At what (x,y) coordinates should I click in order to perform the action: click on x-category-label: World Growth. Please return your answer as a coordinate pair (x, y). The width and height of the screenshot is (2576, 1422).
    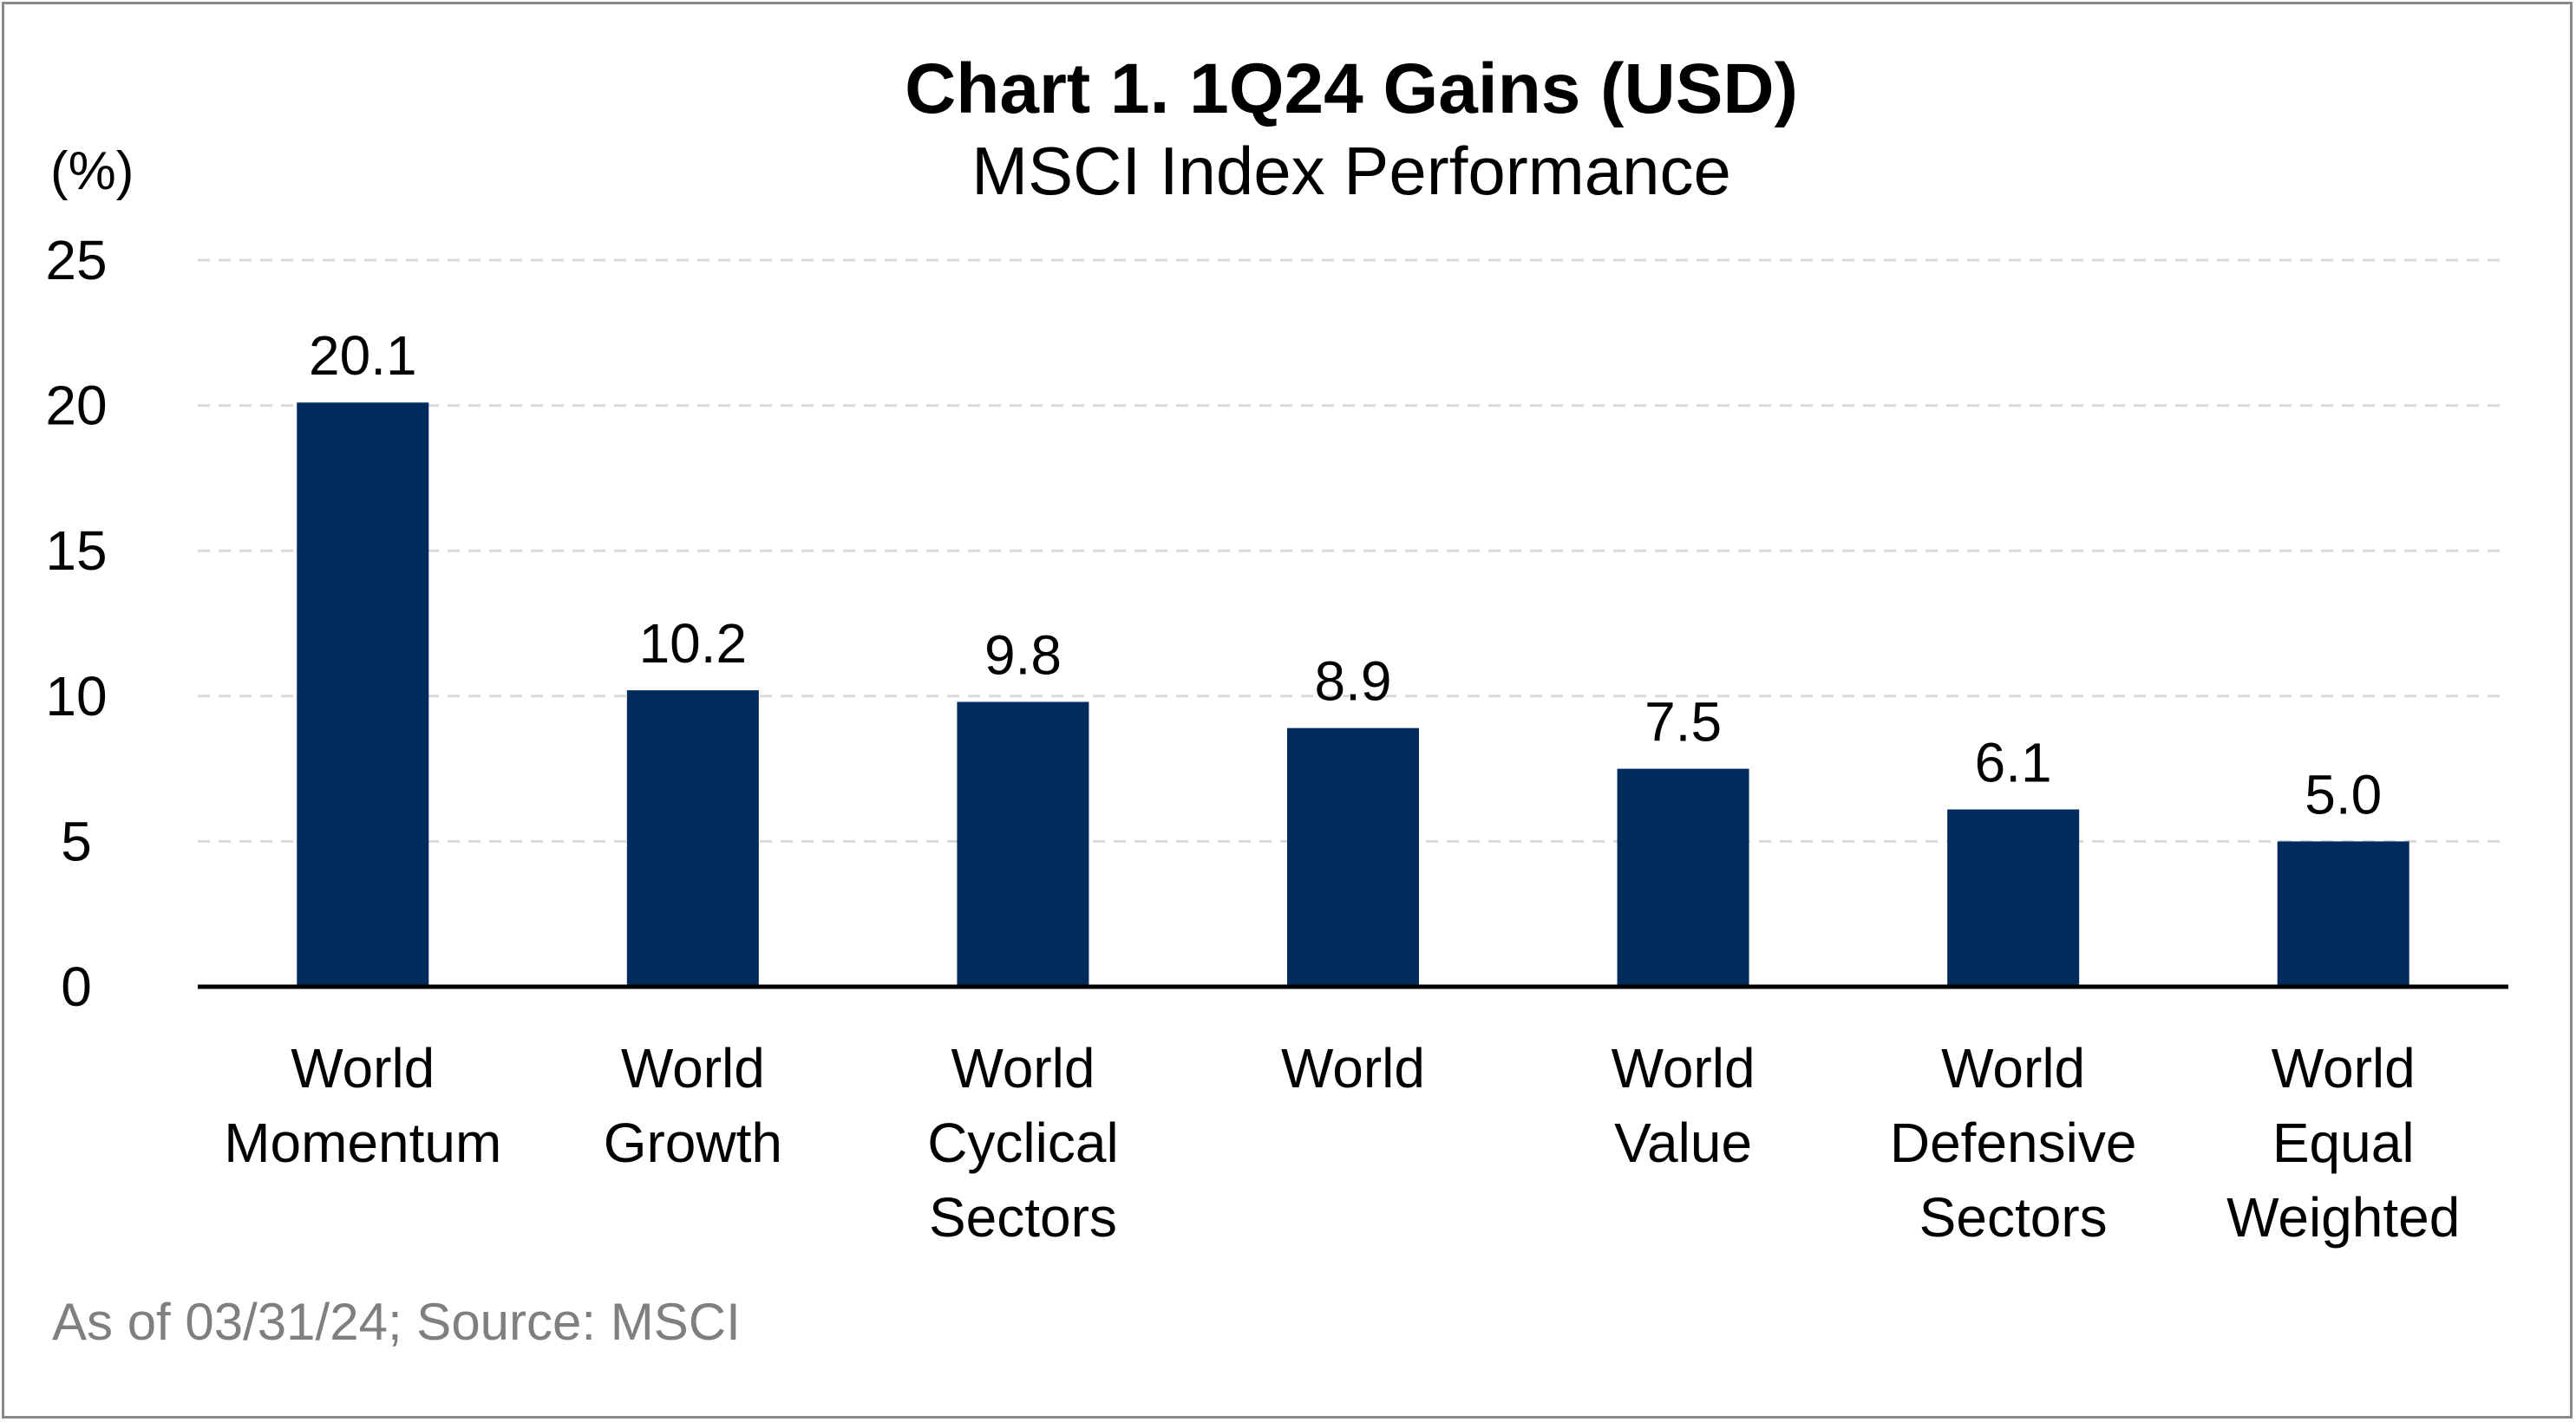
    Looking at the image, I should click on (693, 1105).